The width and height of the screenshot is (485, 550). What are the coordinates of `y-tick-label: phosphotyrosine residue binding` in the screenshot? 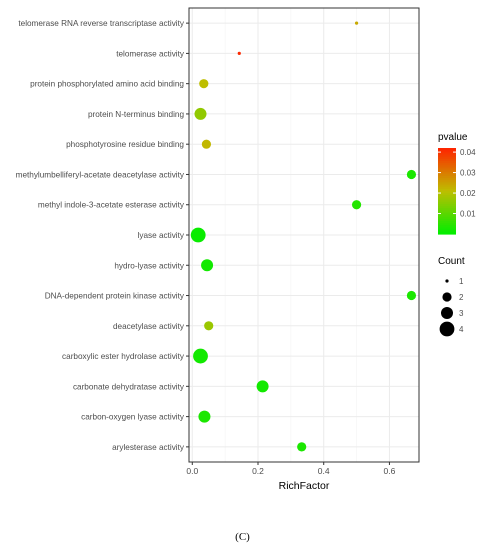 It's located at (125, 144).